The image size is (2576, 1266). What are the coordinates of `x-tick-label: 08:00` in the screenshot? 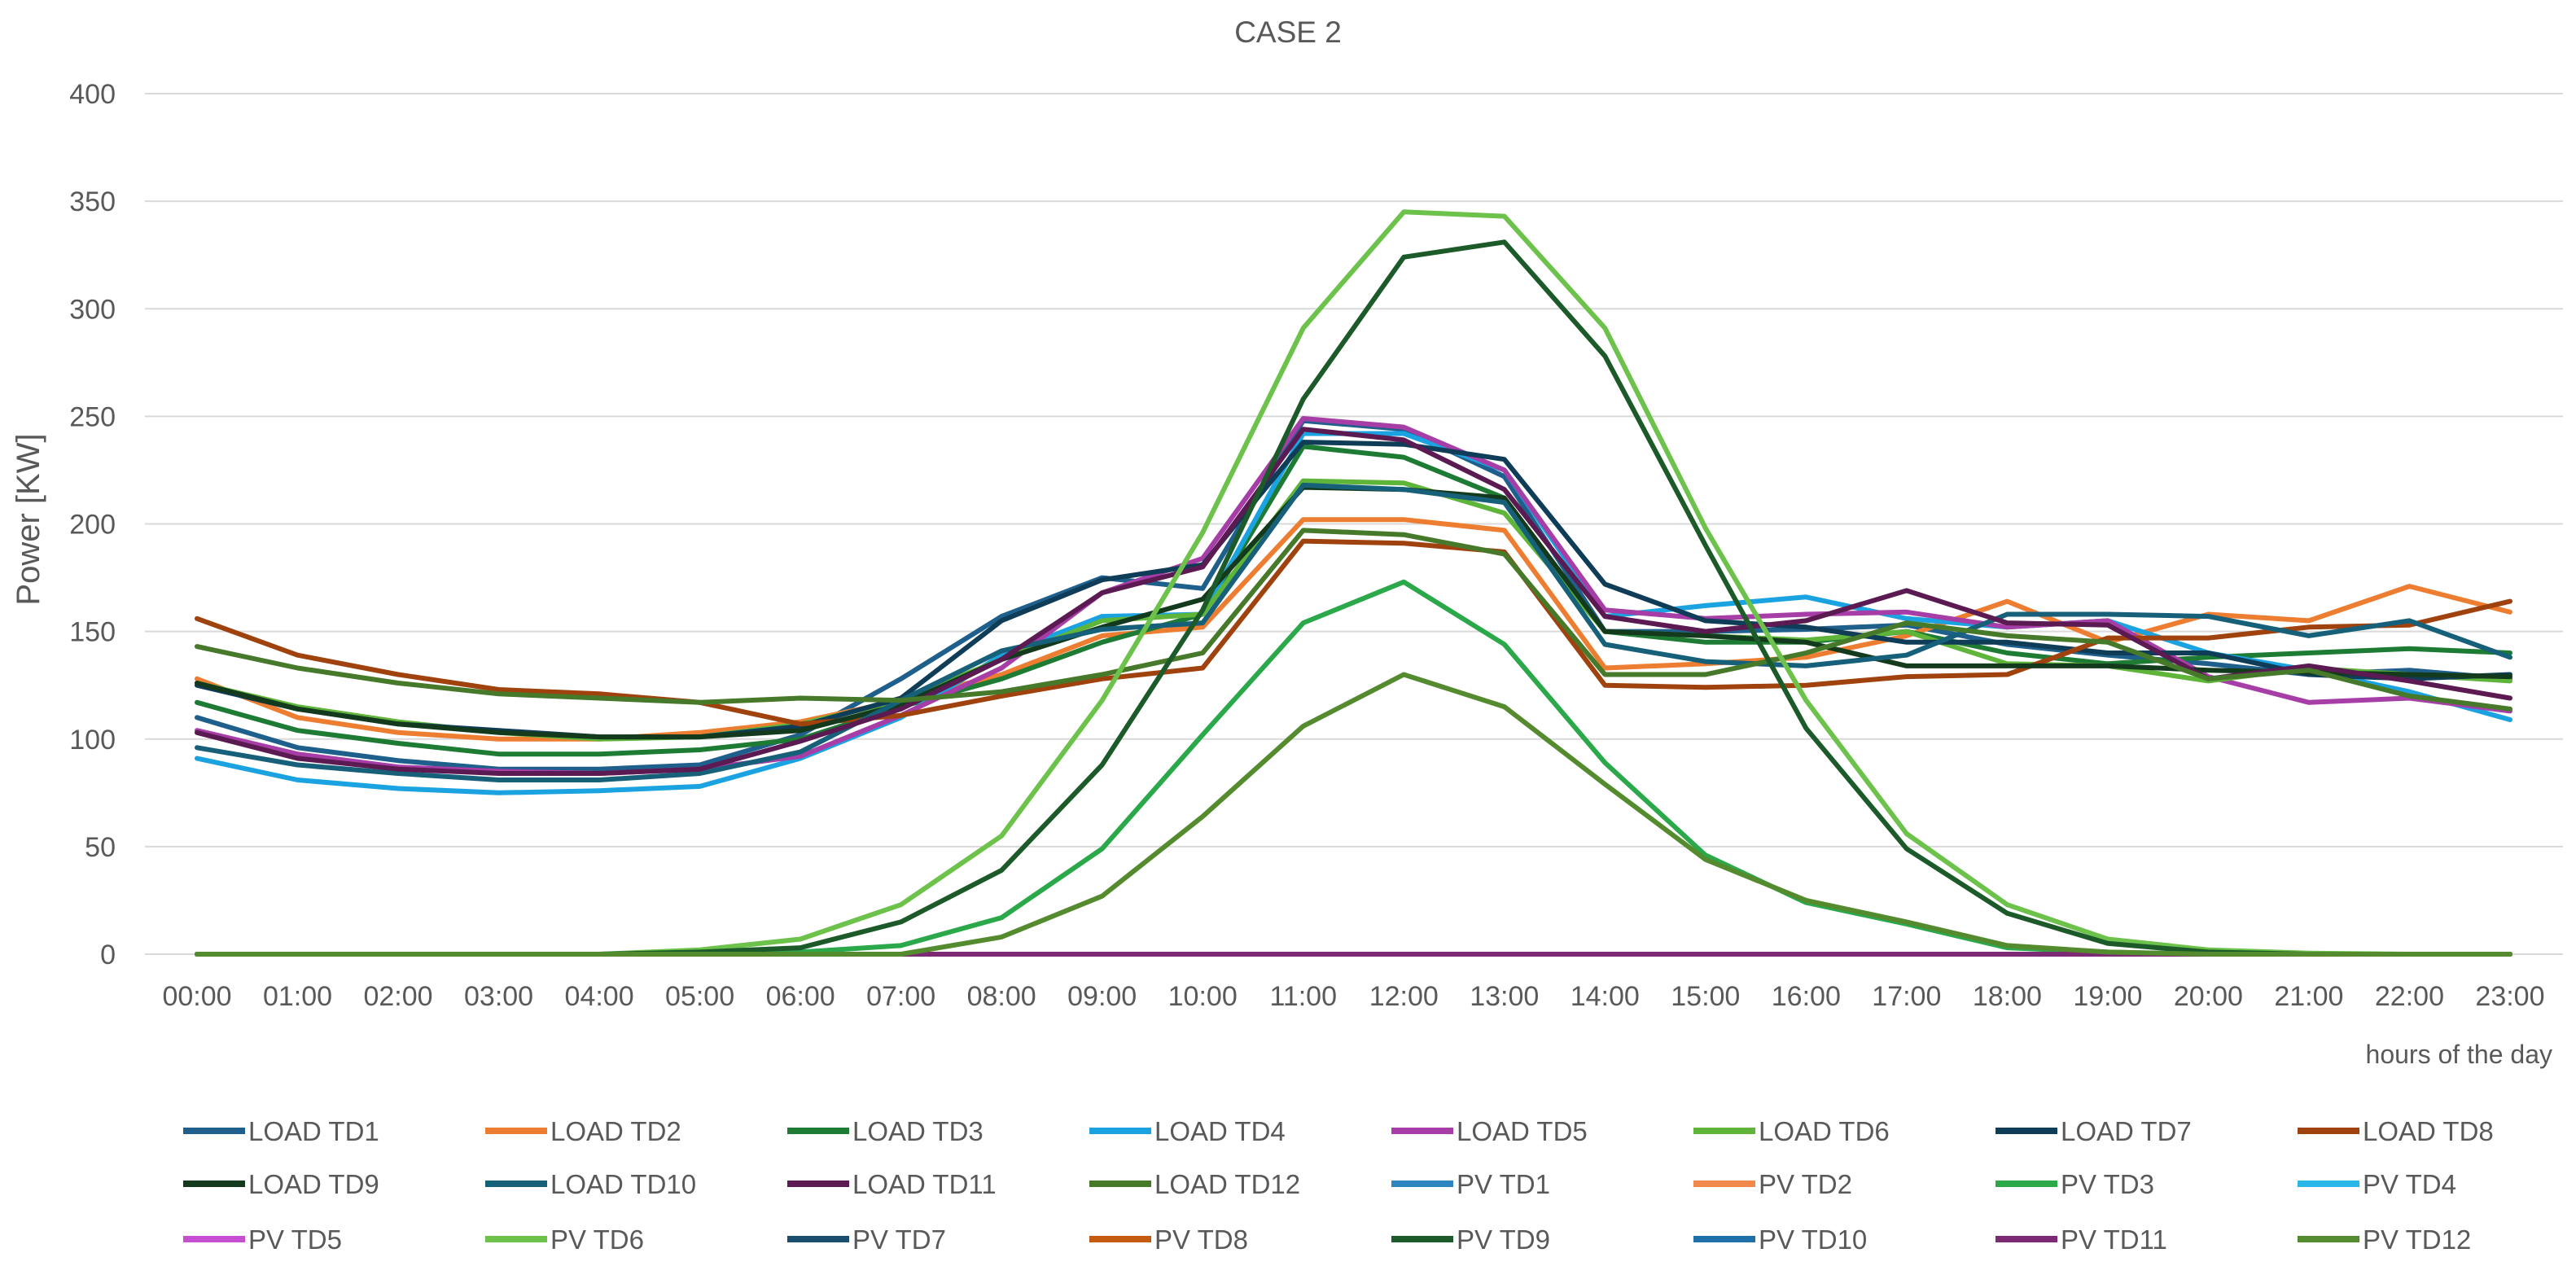 It's located at (1001, 996).